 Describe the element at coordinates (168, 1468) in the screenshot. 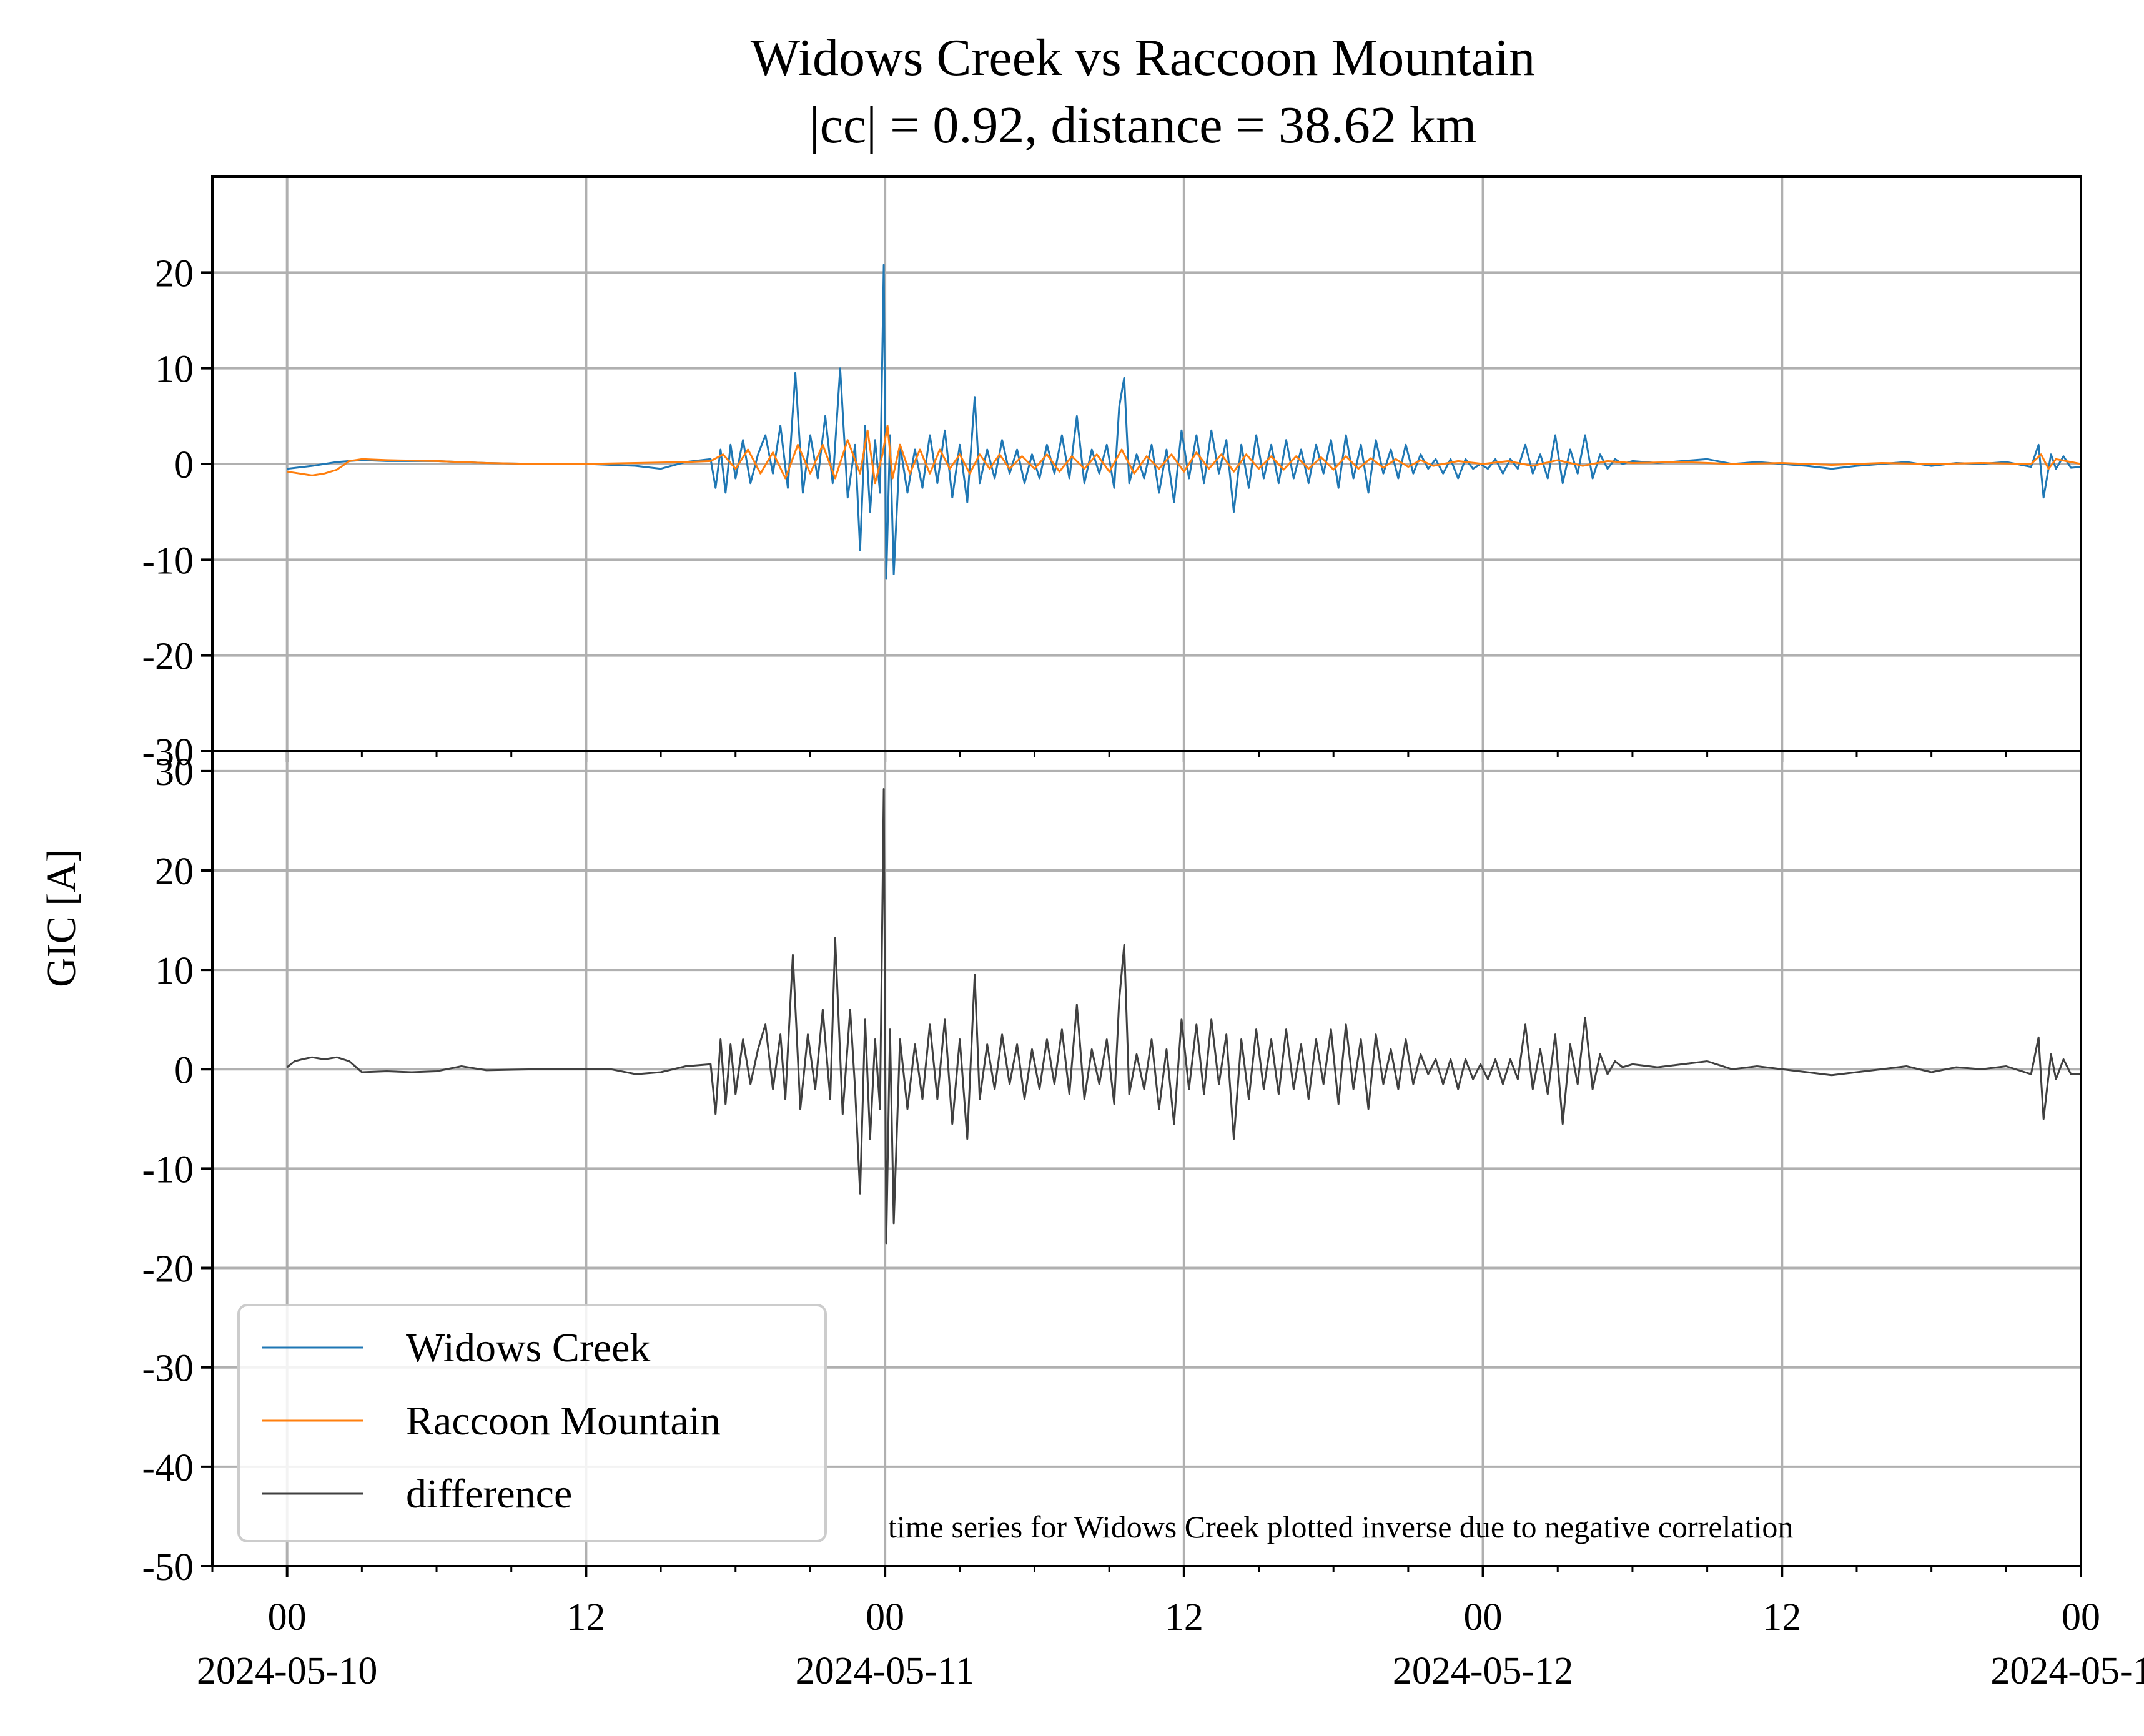

I see `y-tick-label: -40` at that location.